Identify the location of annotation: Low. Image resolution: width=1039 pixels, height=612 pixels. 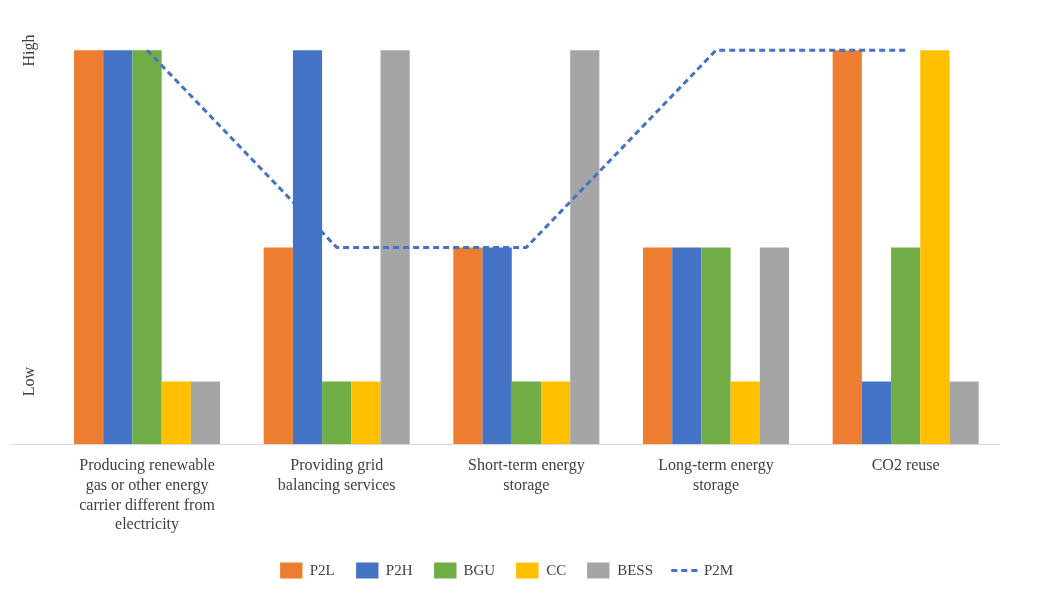
(29, 381).